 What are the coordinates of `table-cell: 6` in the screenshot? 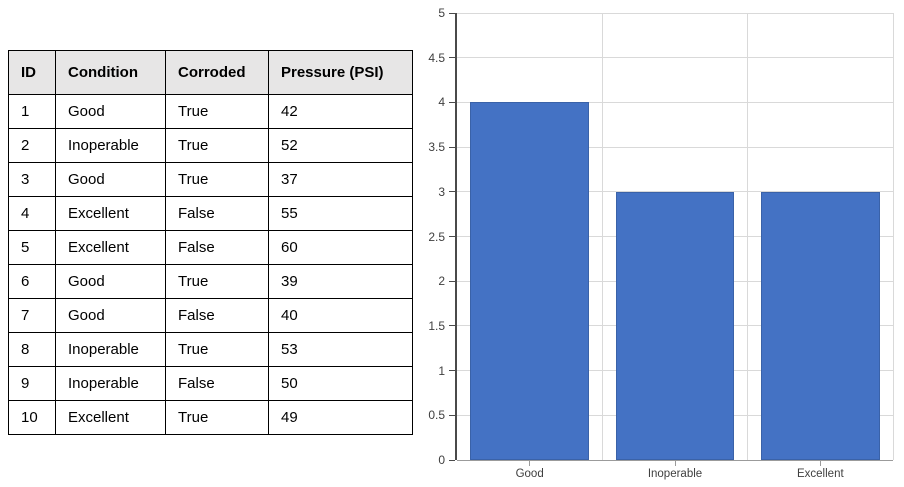 It's located at (32, 281).